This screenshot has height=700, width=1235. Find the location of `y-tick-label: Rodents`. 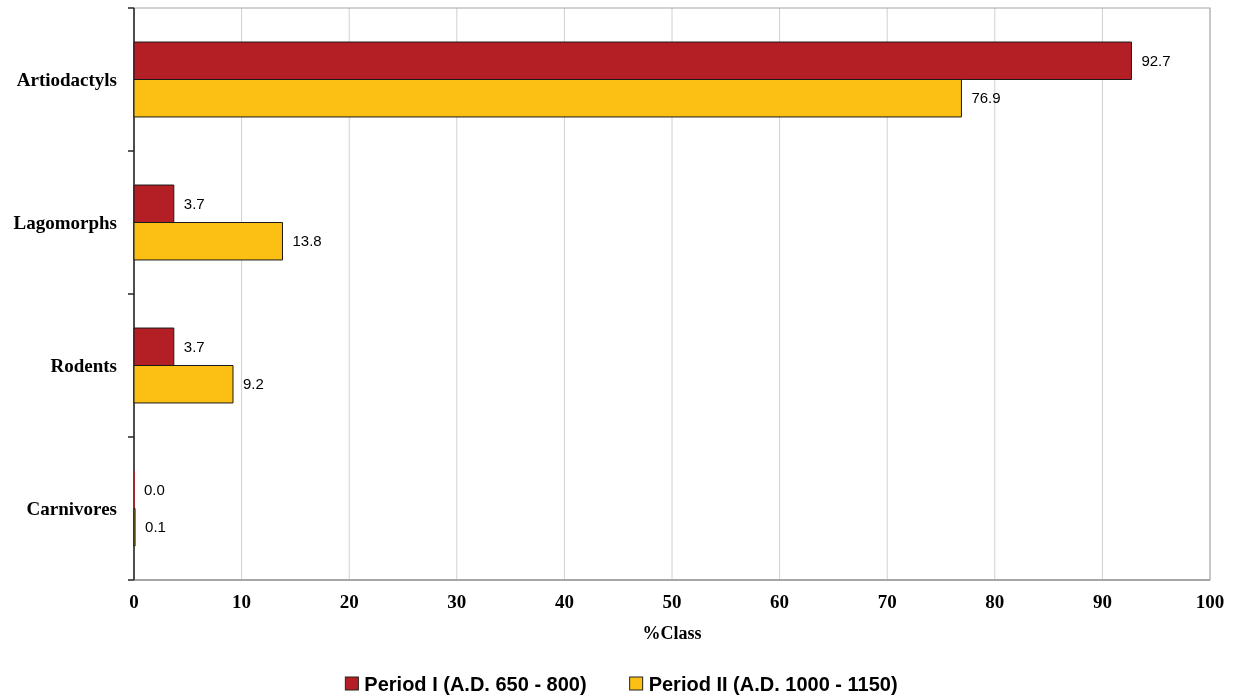

y-tick-label: Rodents is located at coordinates (83, 366).